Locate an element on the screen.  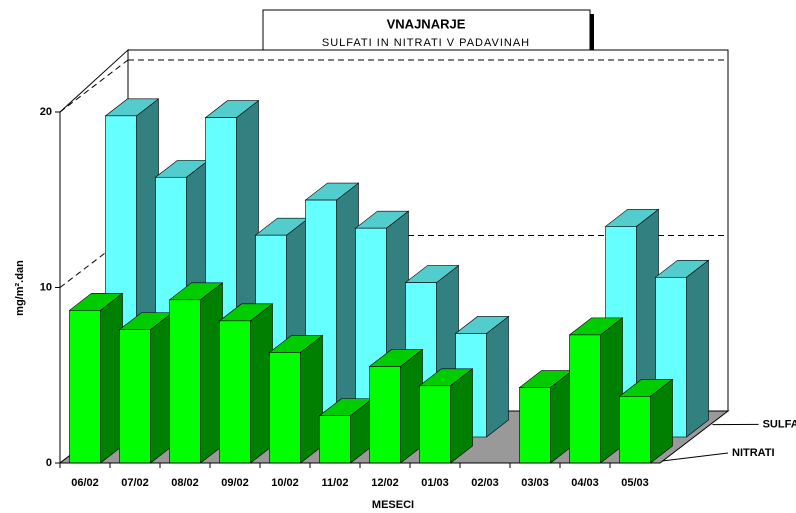
x-tick-label: 01/03 is located at coordinates (435, 483).